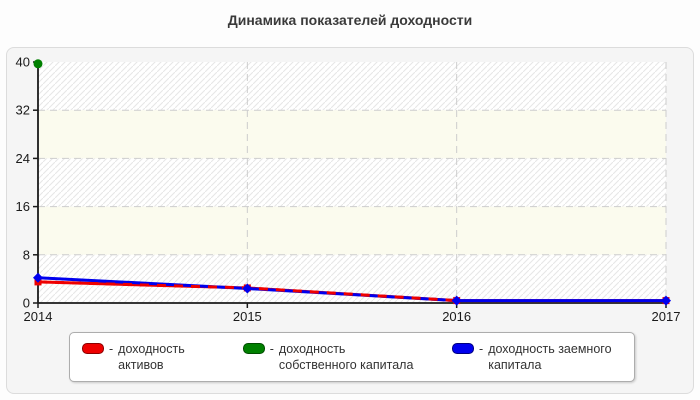  Describe the element at coordinates (26, 254) in the screenshot. I see `y-tick-label: 8` at that location.